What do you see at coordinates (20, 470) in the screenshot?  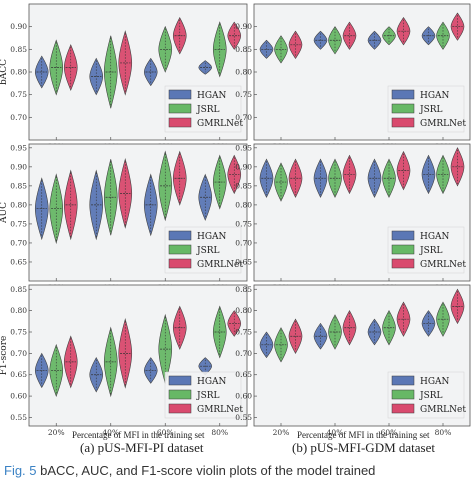 I see `caption-prefix: Fig. 5` at bounding box center [20, 470].